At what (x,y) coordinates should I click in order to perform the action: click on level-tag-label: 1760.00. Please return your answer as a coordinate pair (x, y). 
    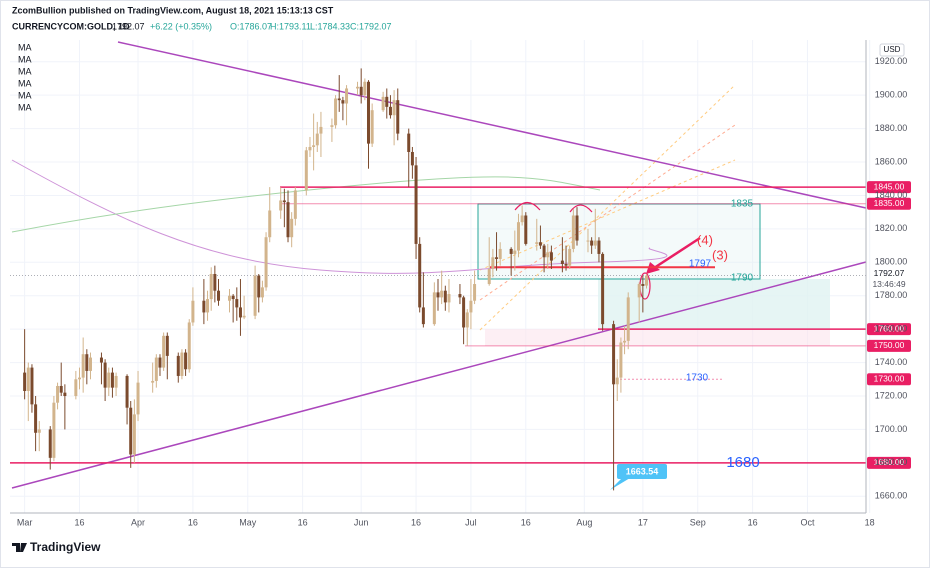
    Looking at the image, I should click on (889, 328).